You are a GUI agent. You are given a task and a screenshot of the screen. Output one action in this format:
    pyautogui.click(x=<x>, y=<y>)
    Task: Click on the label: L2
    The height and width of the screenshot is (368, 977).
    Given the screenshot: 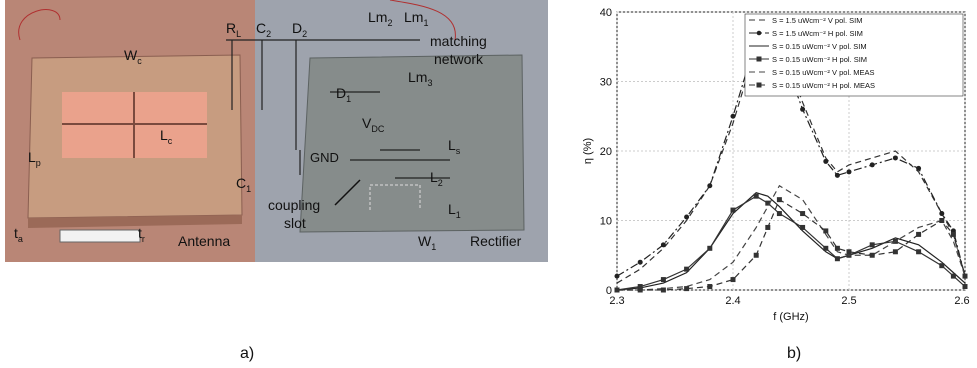 What is the action you would take?
    pyautogui.click(x=436, y=178)
    